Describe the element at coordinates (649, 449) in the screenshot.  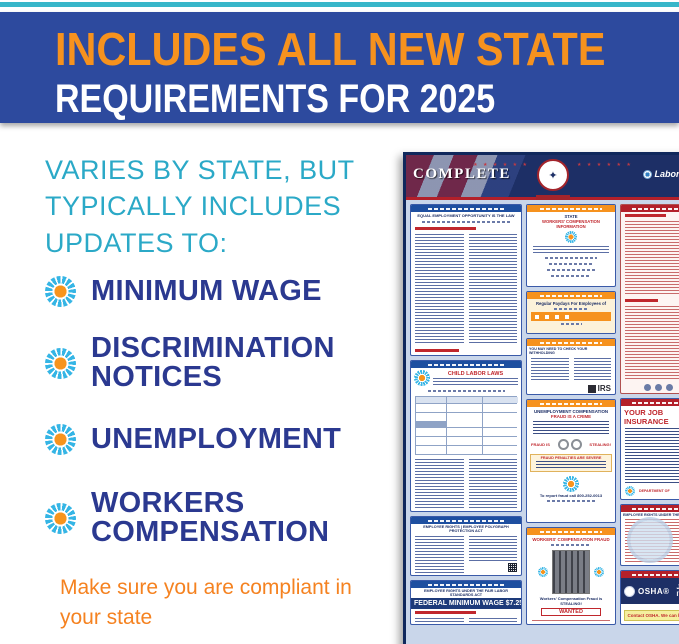
I see `section-job-insurance: YOUR JOB INSURANCE DEPARTMENT OF` at that location.